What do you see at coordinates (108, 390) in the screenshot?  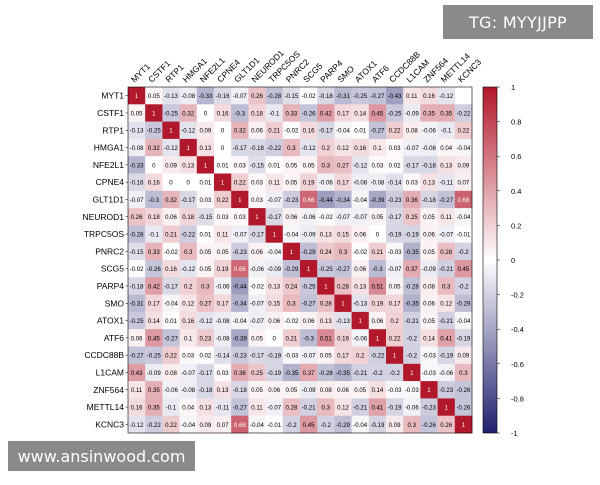 I see `row-label: ZNF564` at bounding box center [108, 390].